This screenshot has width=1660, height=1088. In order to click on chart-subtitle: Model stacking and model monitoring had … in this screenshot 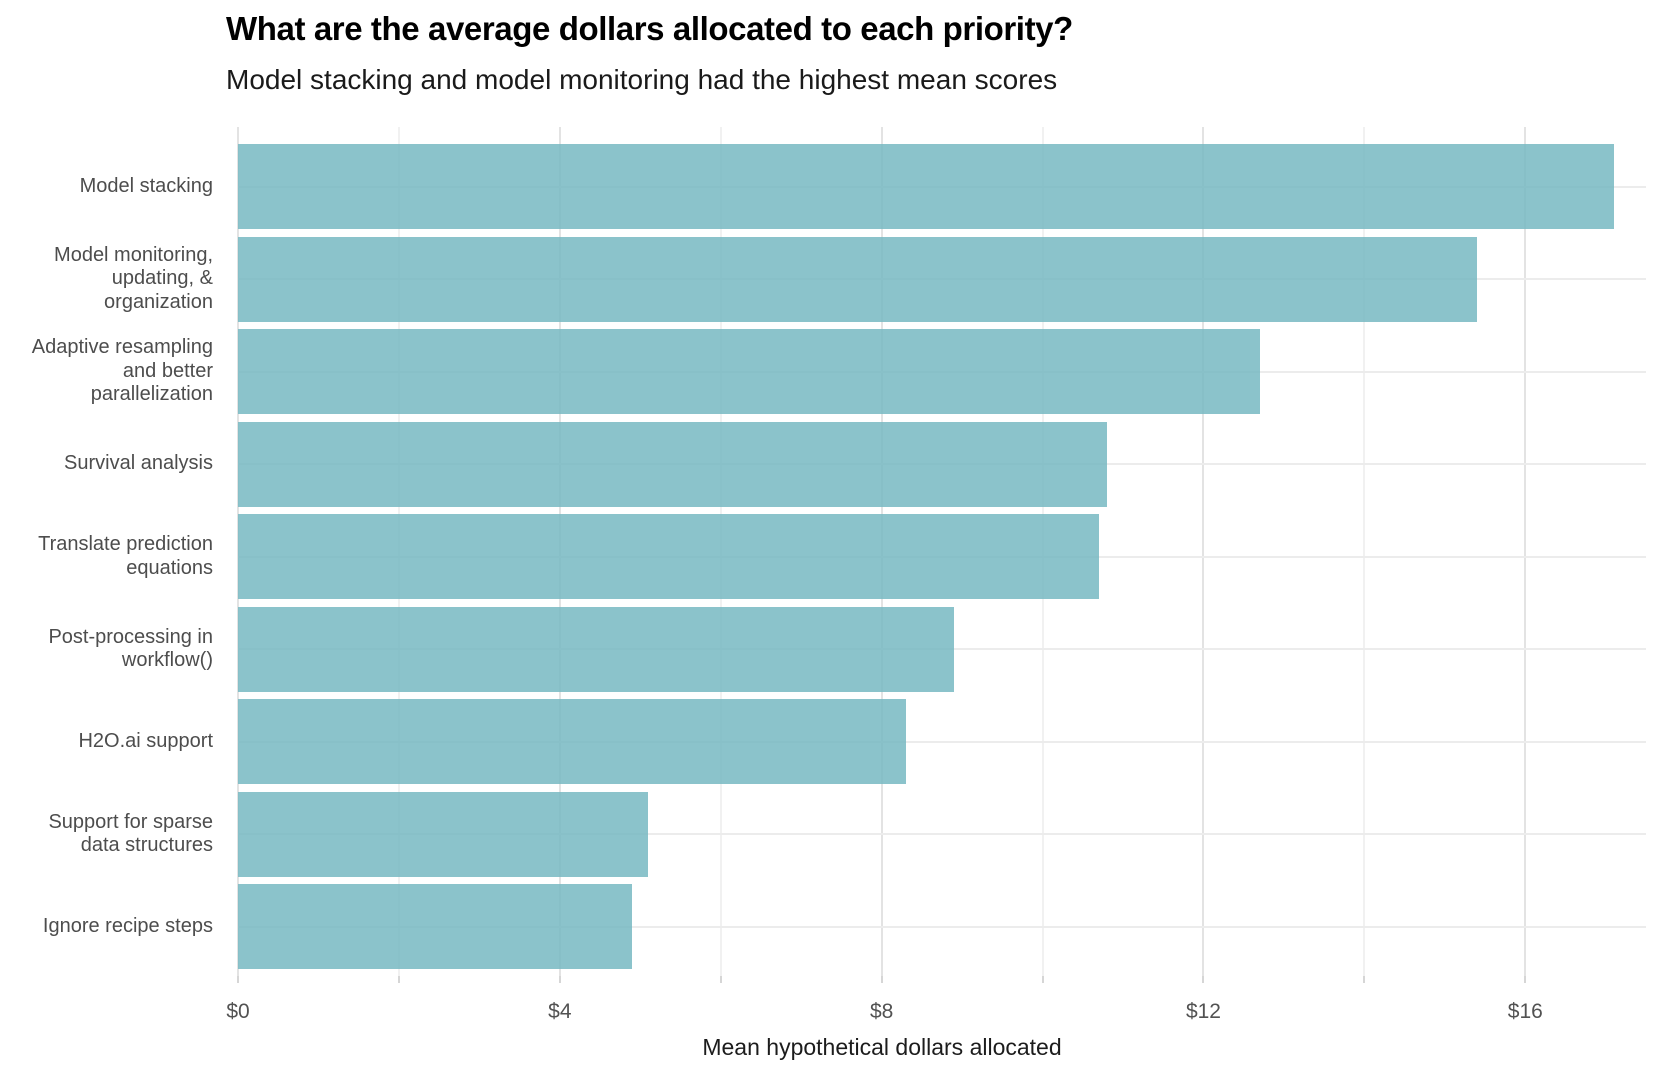, I will do `click(642, 79)`.